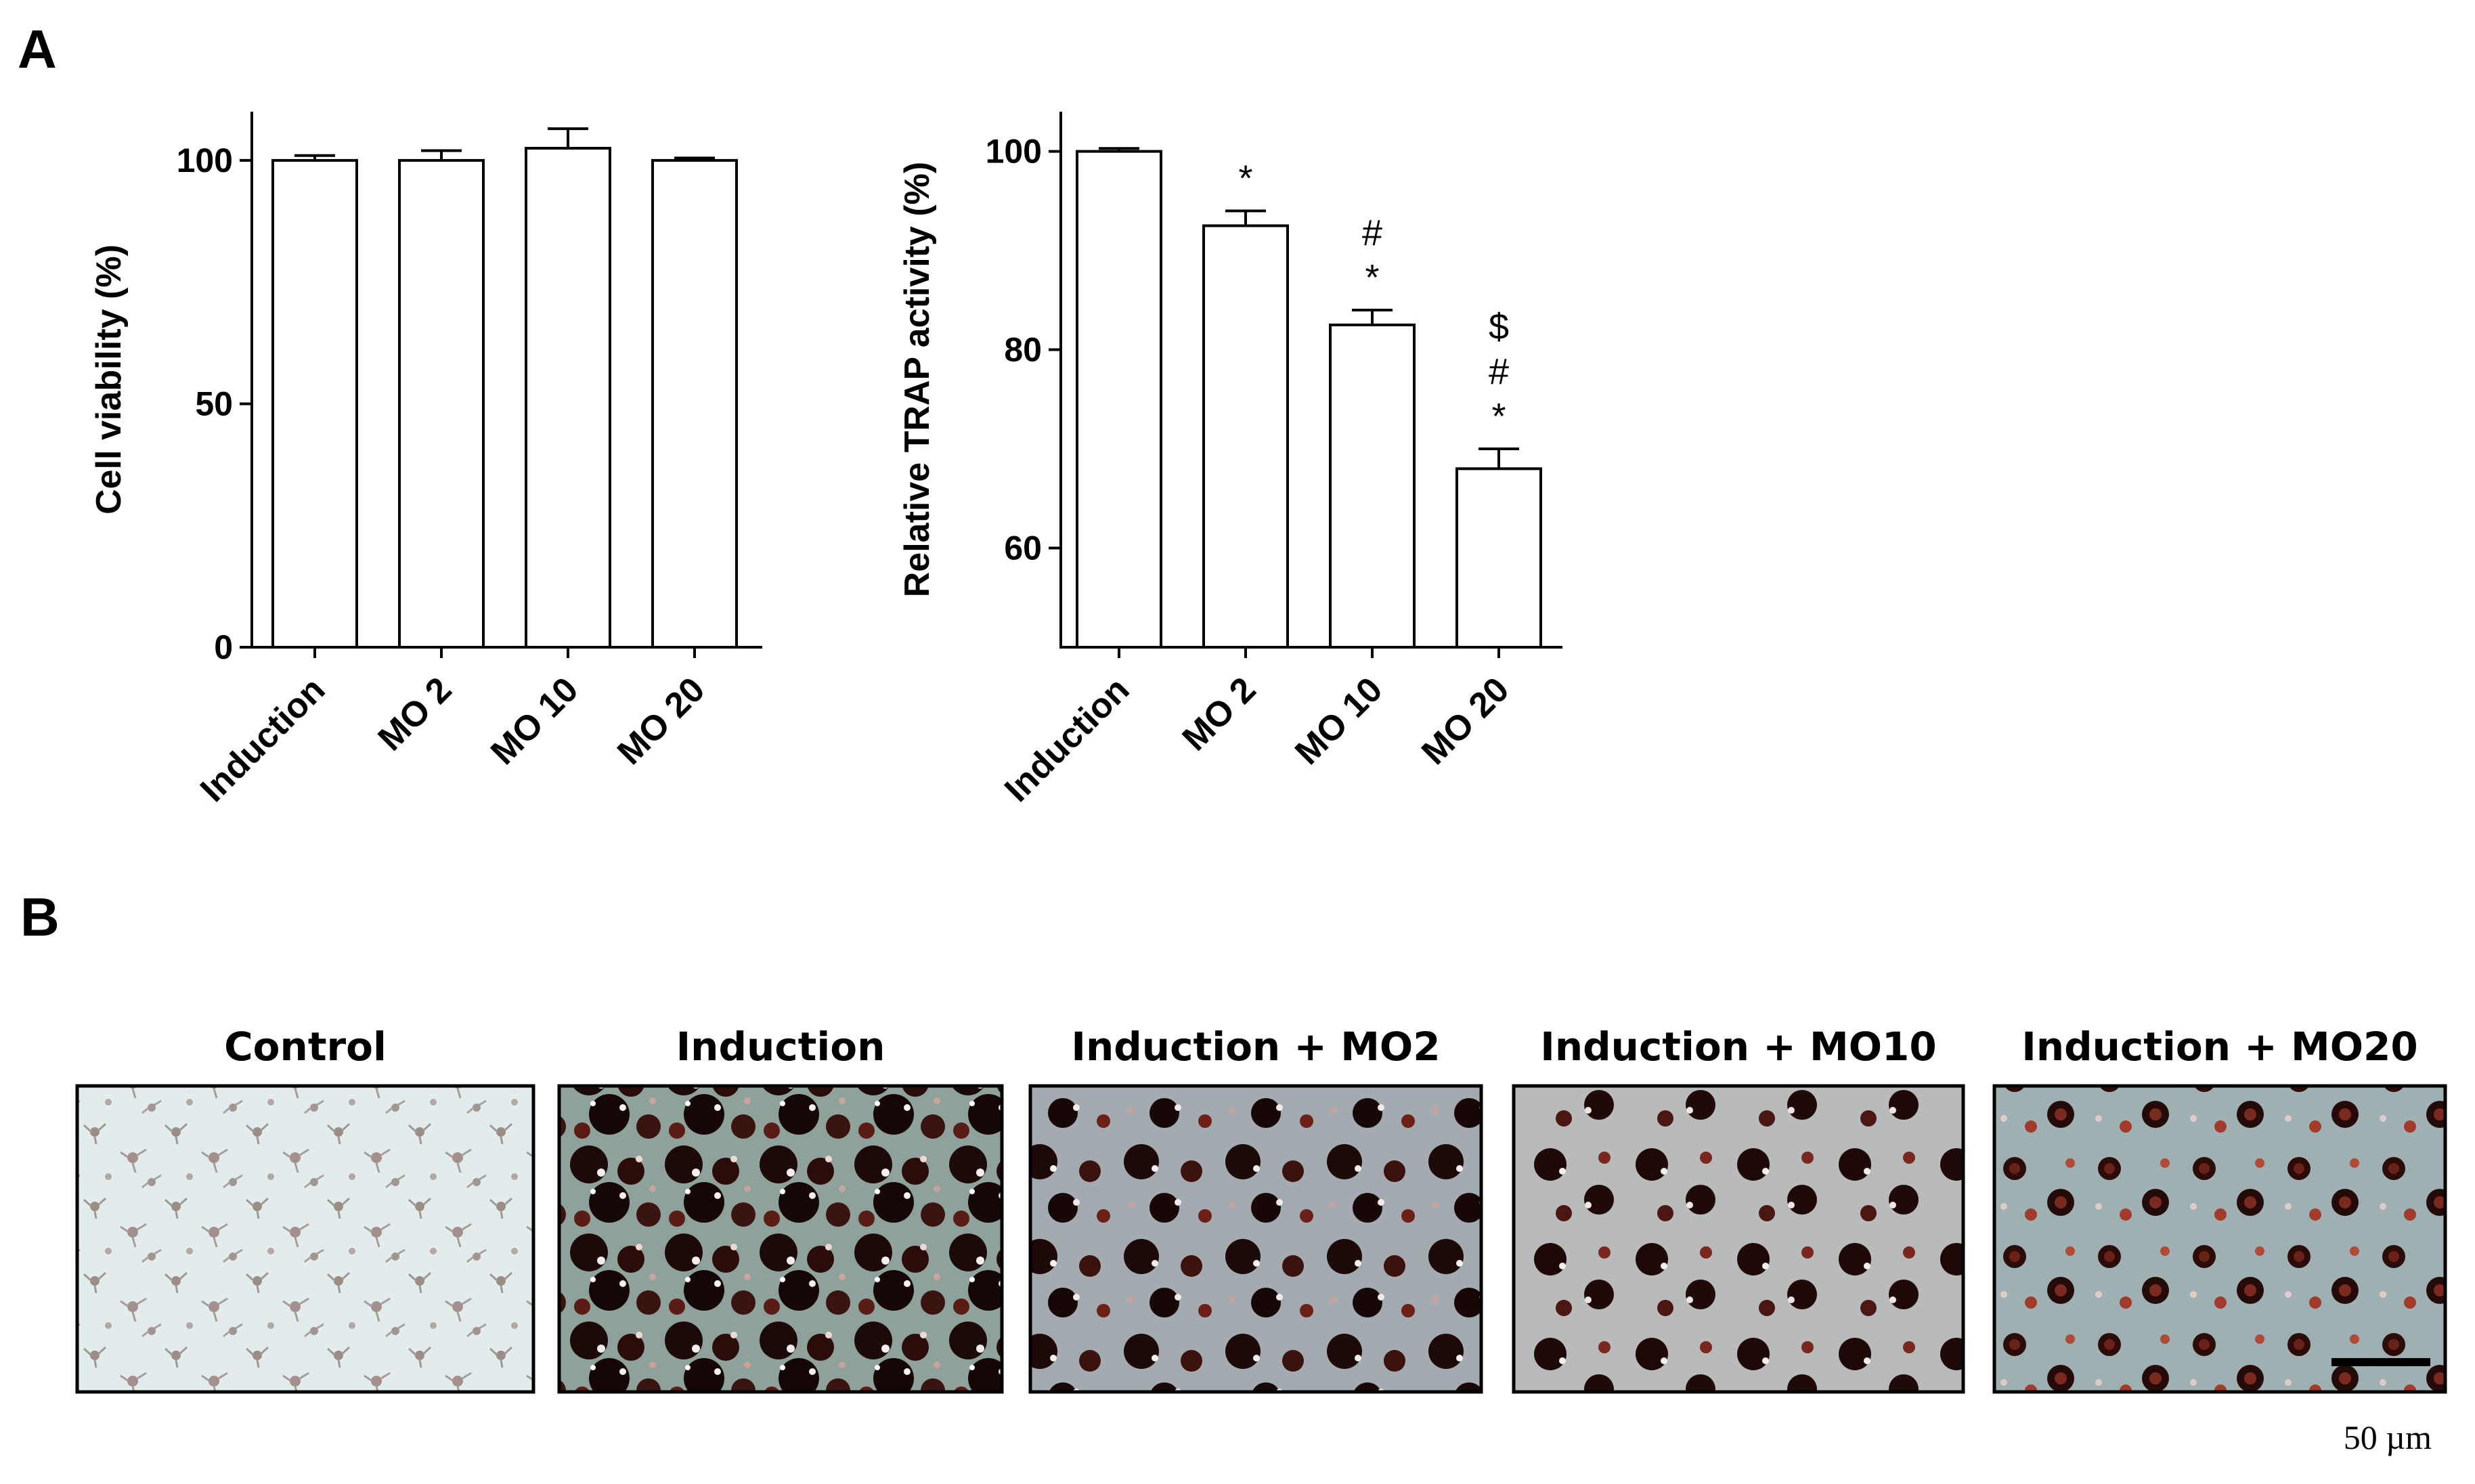  What do you see at coordinates (305, 1047) in the screenshot?
I see `micrograph-title: Control` at bounding box center [305, 1047].